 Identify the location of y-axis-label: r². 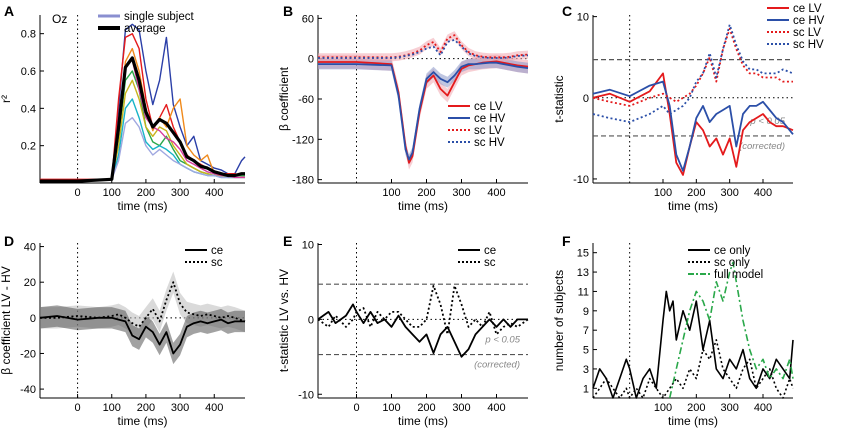
(6, 99).